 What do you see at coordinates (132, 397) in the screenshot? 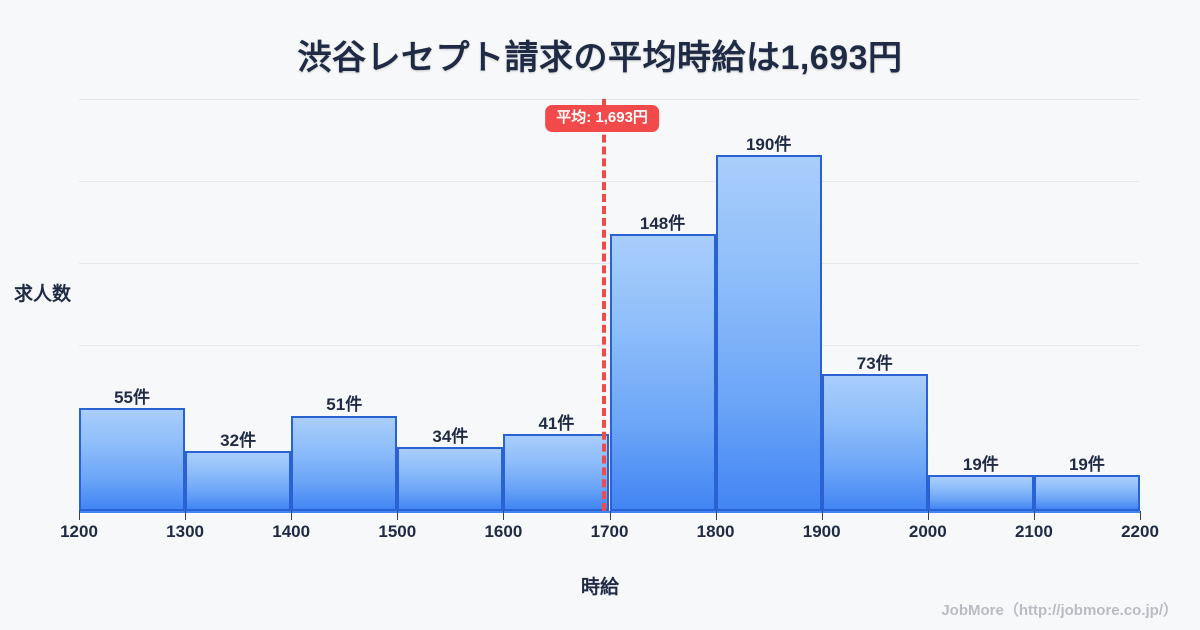
I see `bar-value-label: 55件` at bounding box center [132, 397].